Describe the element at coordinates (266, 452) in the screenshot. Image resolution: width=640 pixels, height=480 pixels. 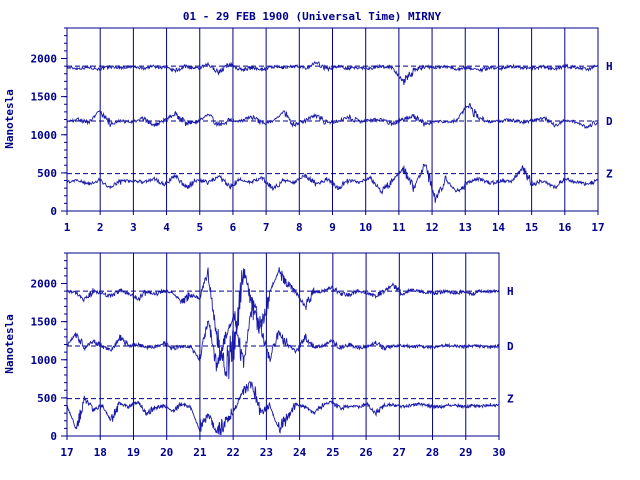
I see `x-tick-label: 23` at that location.